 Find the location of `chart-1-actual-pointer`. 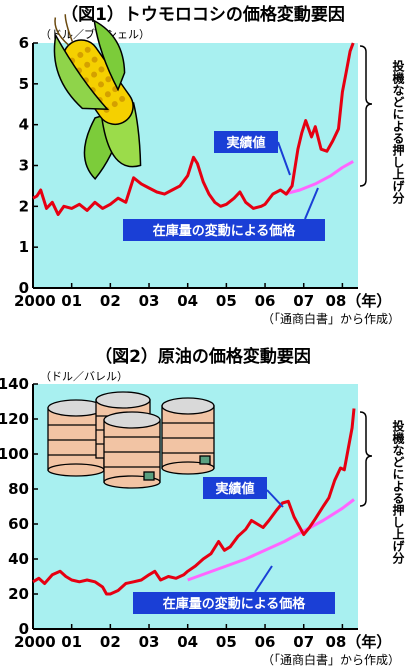

chart-1-actual-pointer is located at coordinates (284, 158).